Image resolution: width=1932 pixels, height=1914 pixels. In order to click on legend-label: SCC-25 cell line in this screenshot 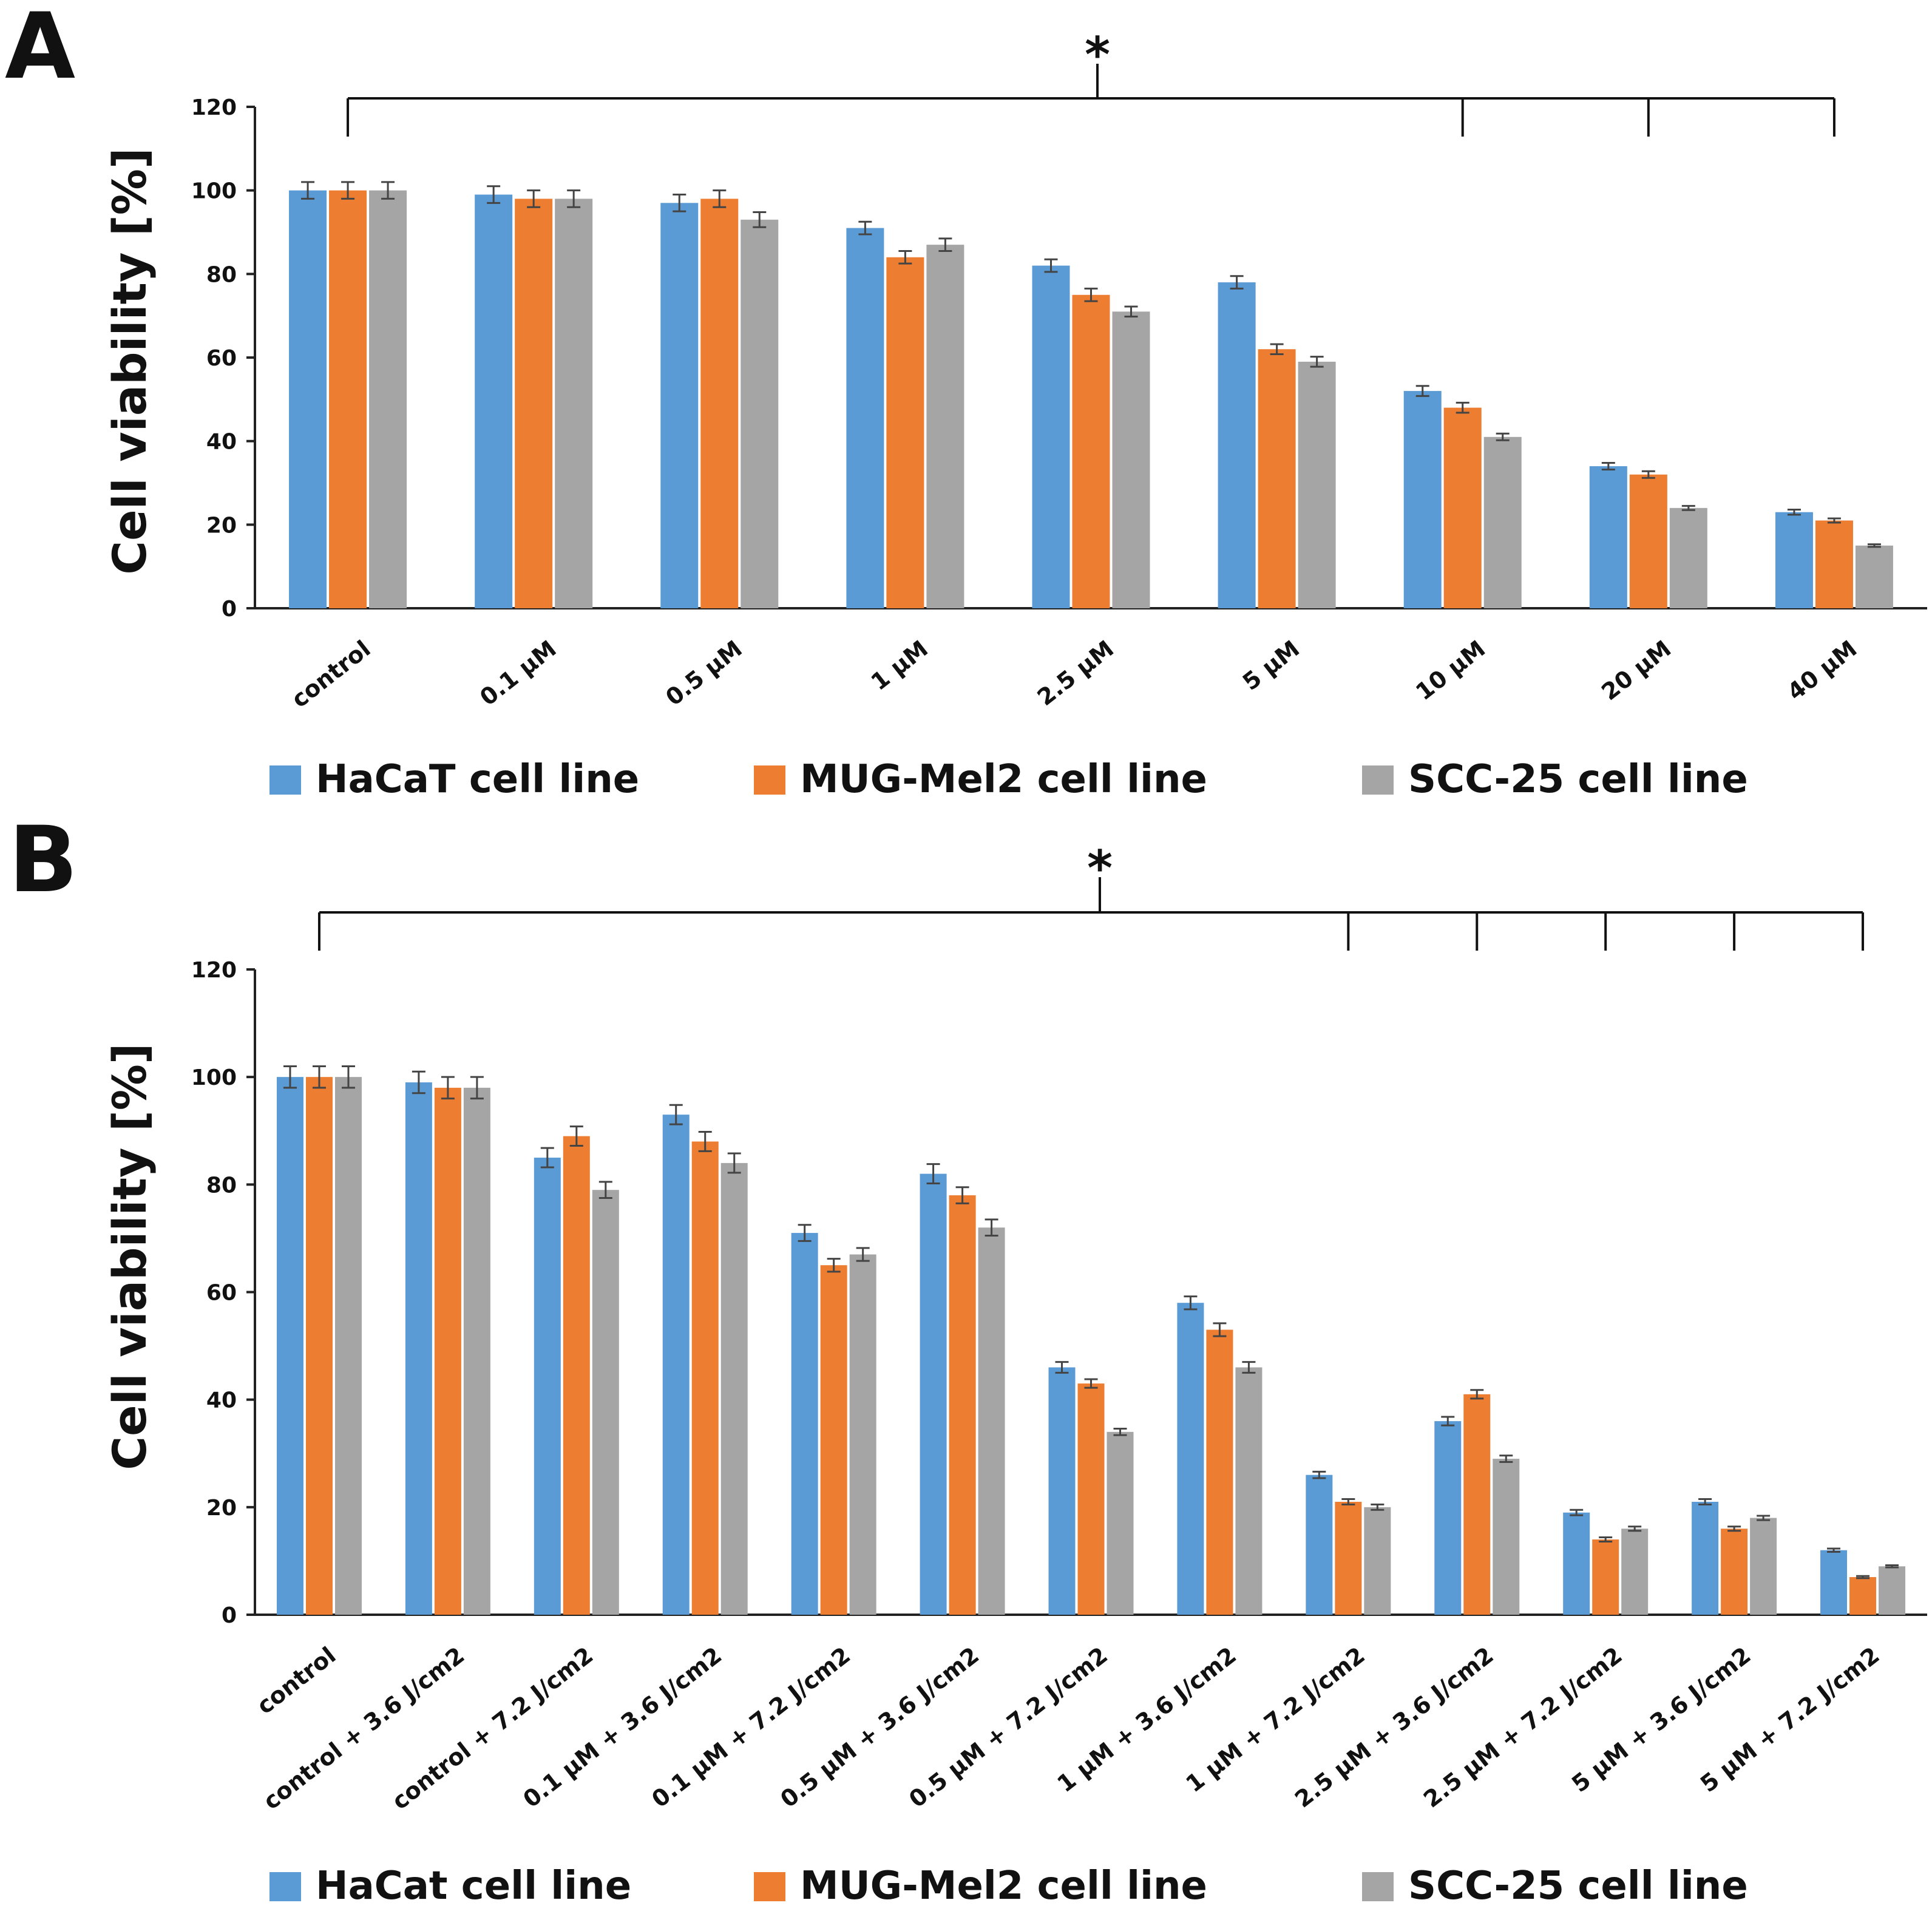, I will do `click(1578, 1886)`.